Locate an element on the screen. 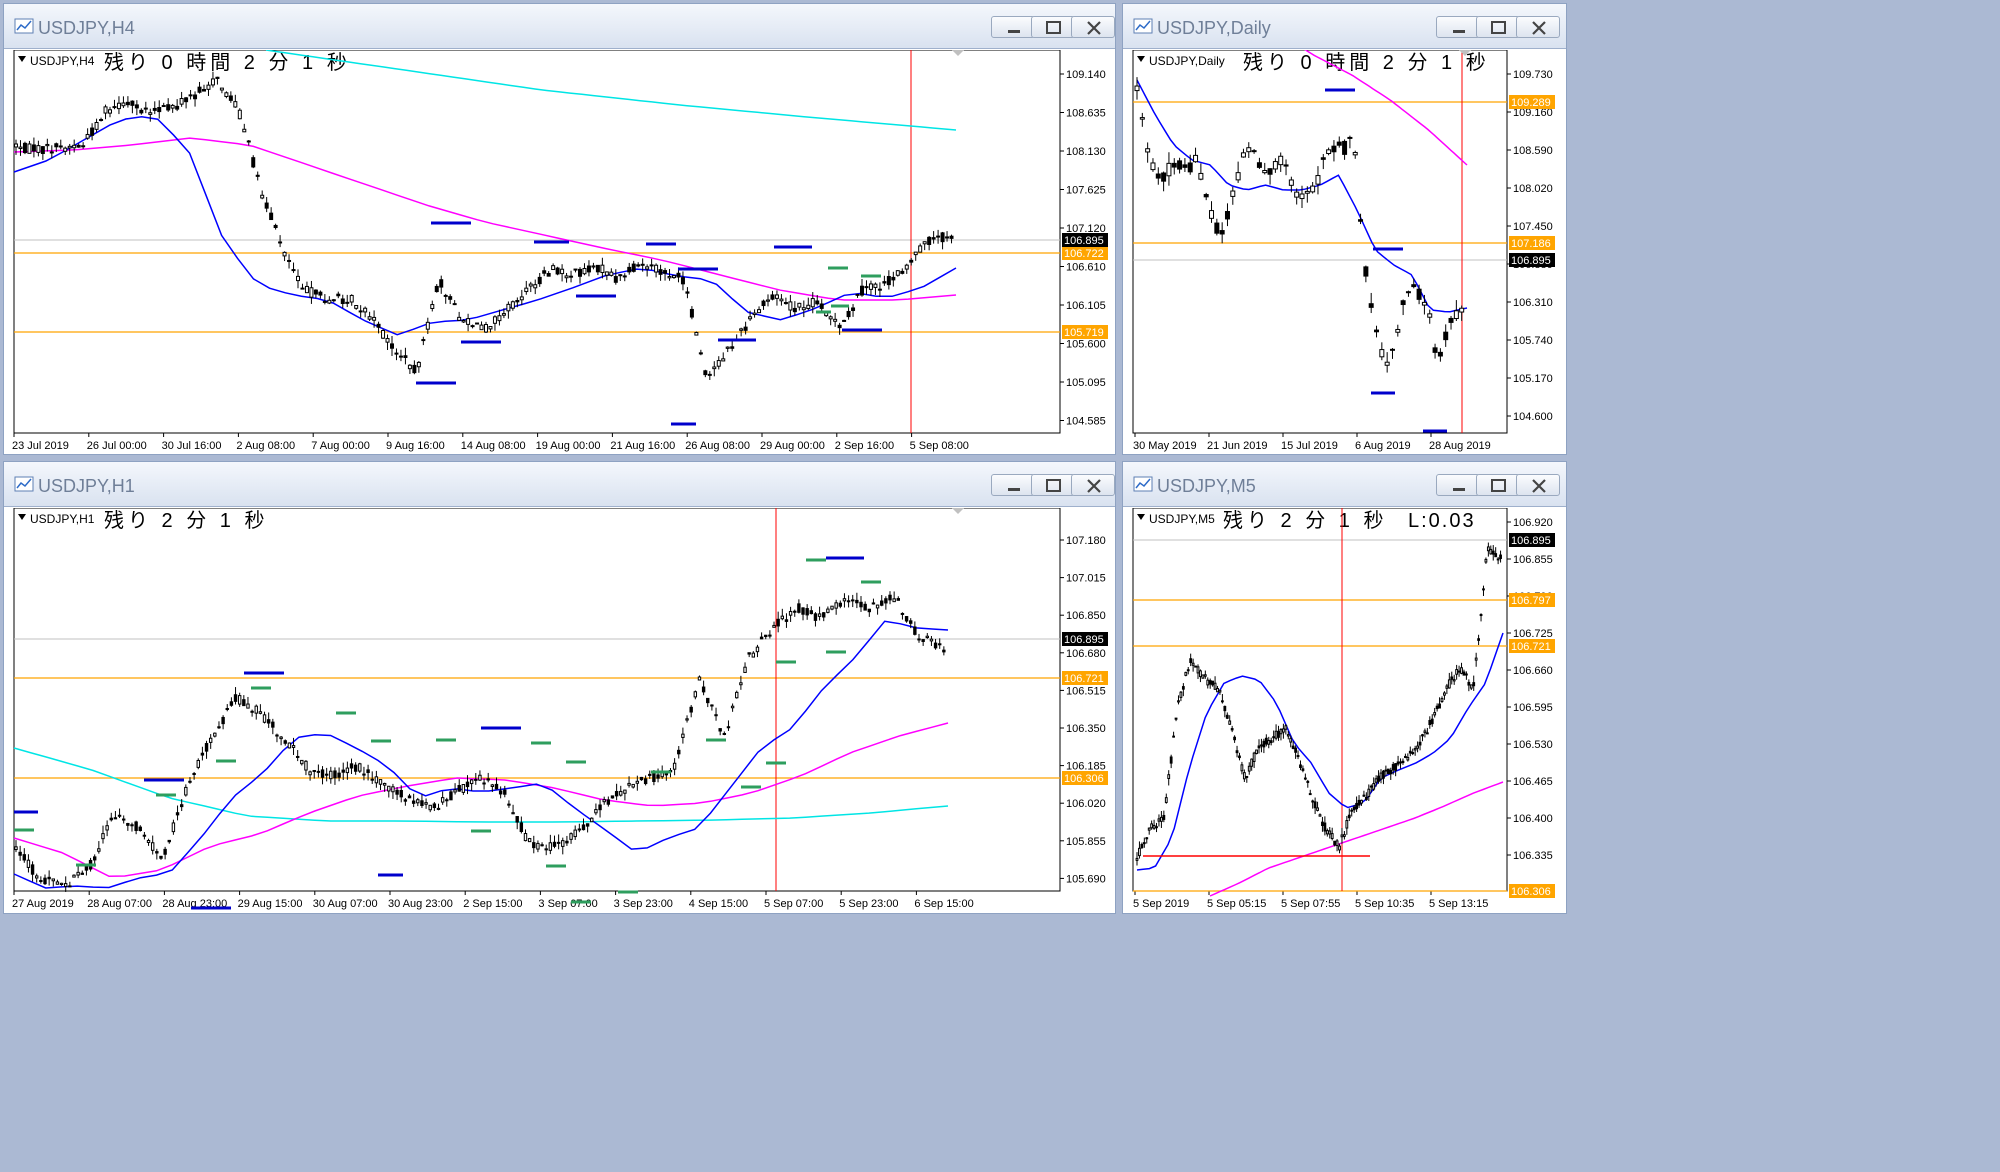  maximize-icon is located at coordinates (1053, 485).